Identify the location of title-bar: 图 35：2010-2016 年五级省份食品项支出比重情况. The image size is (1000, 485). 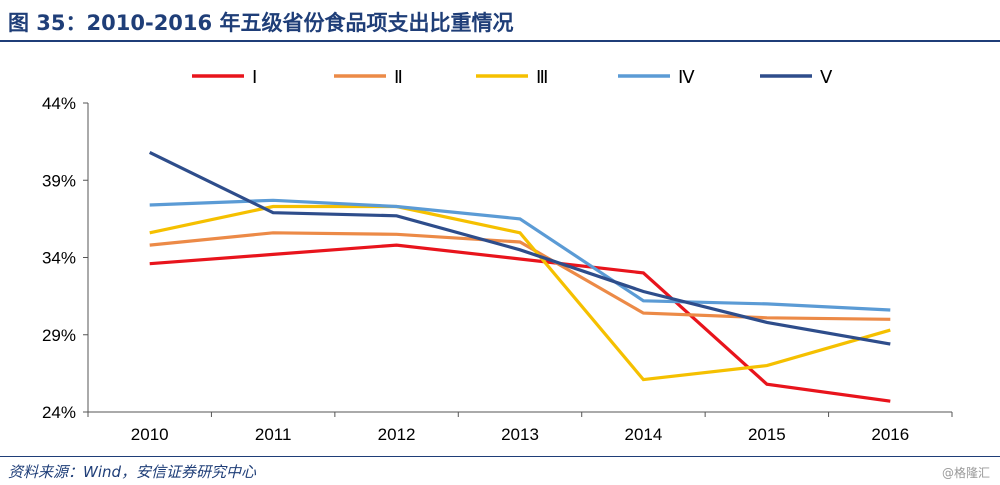
(500, 20).